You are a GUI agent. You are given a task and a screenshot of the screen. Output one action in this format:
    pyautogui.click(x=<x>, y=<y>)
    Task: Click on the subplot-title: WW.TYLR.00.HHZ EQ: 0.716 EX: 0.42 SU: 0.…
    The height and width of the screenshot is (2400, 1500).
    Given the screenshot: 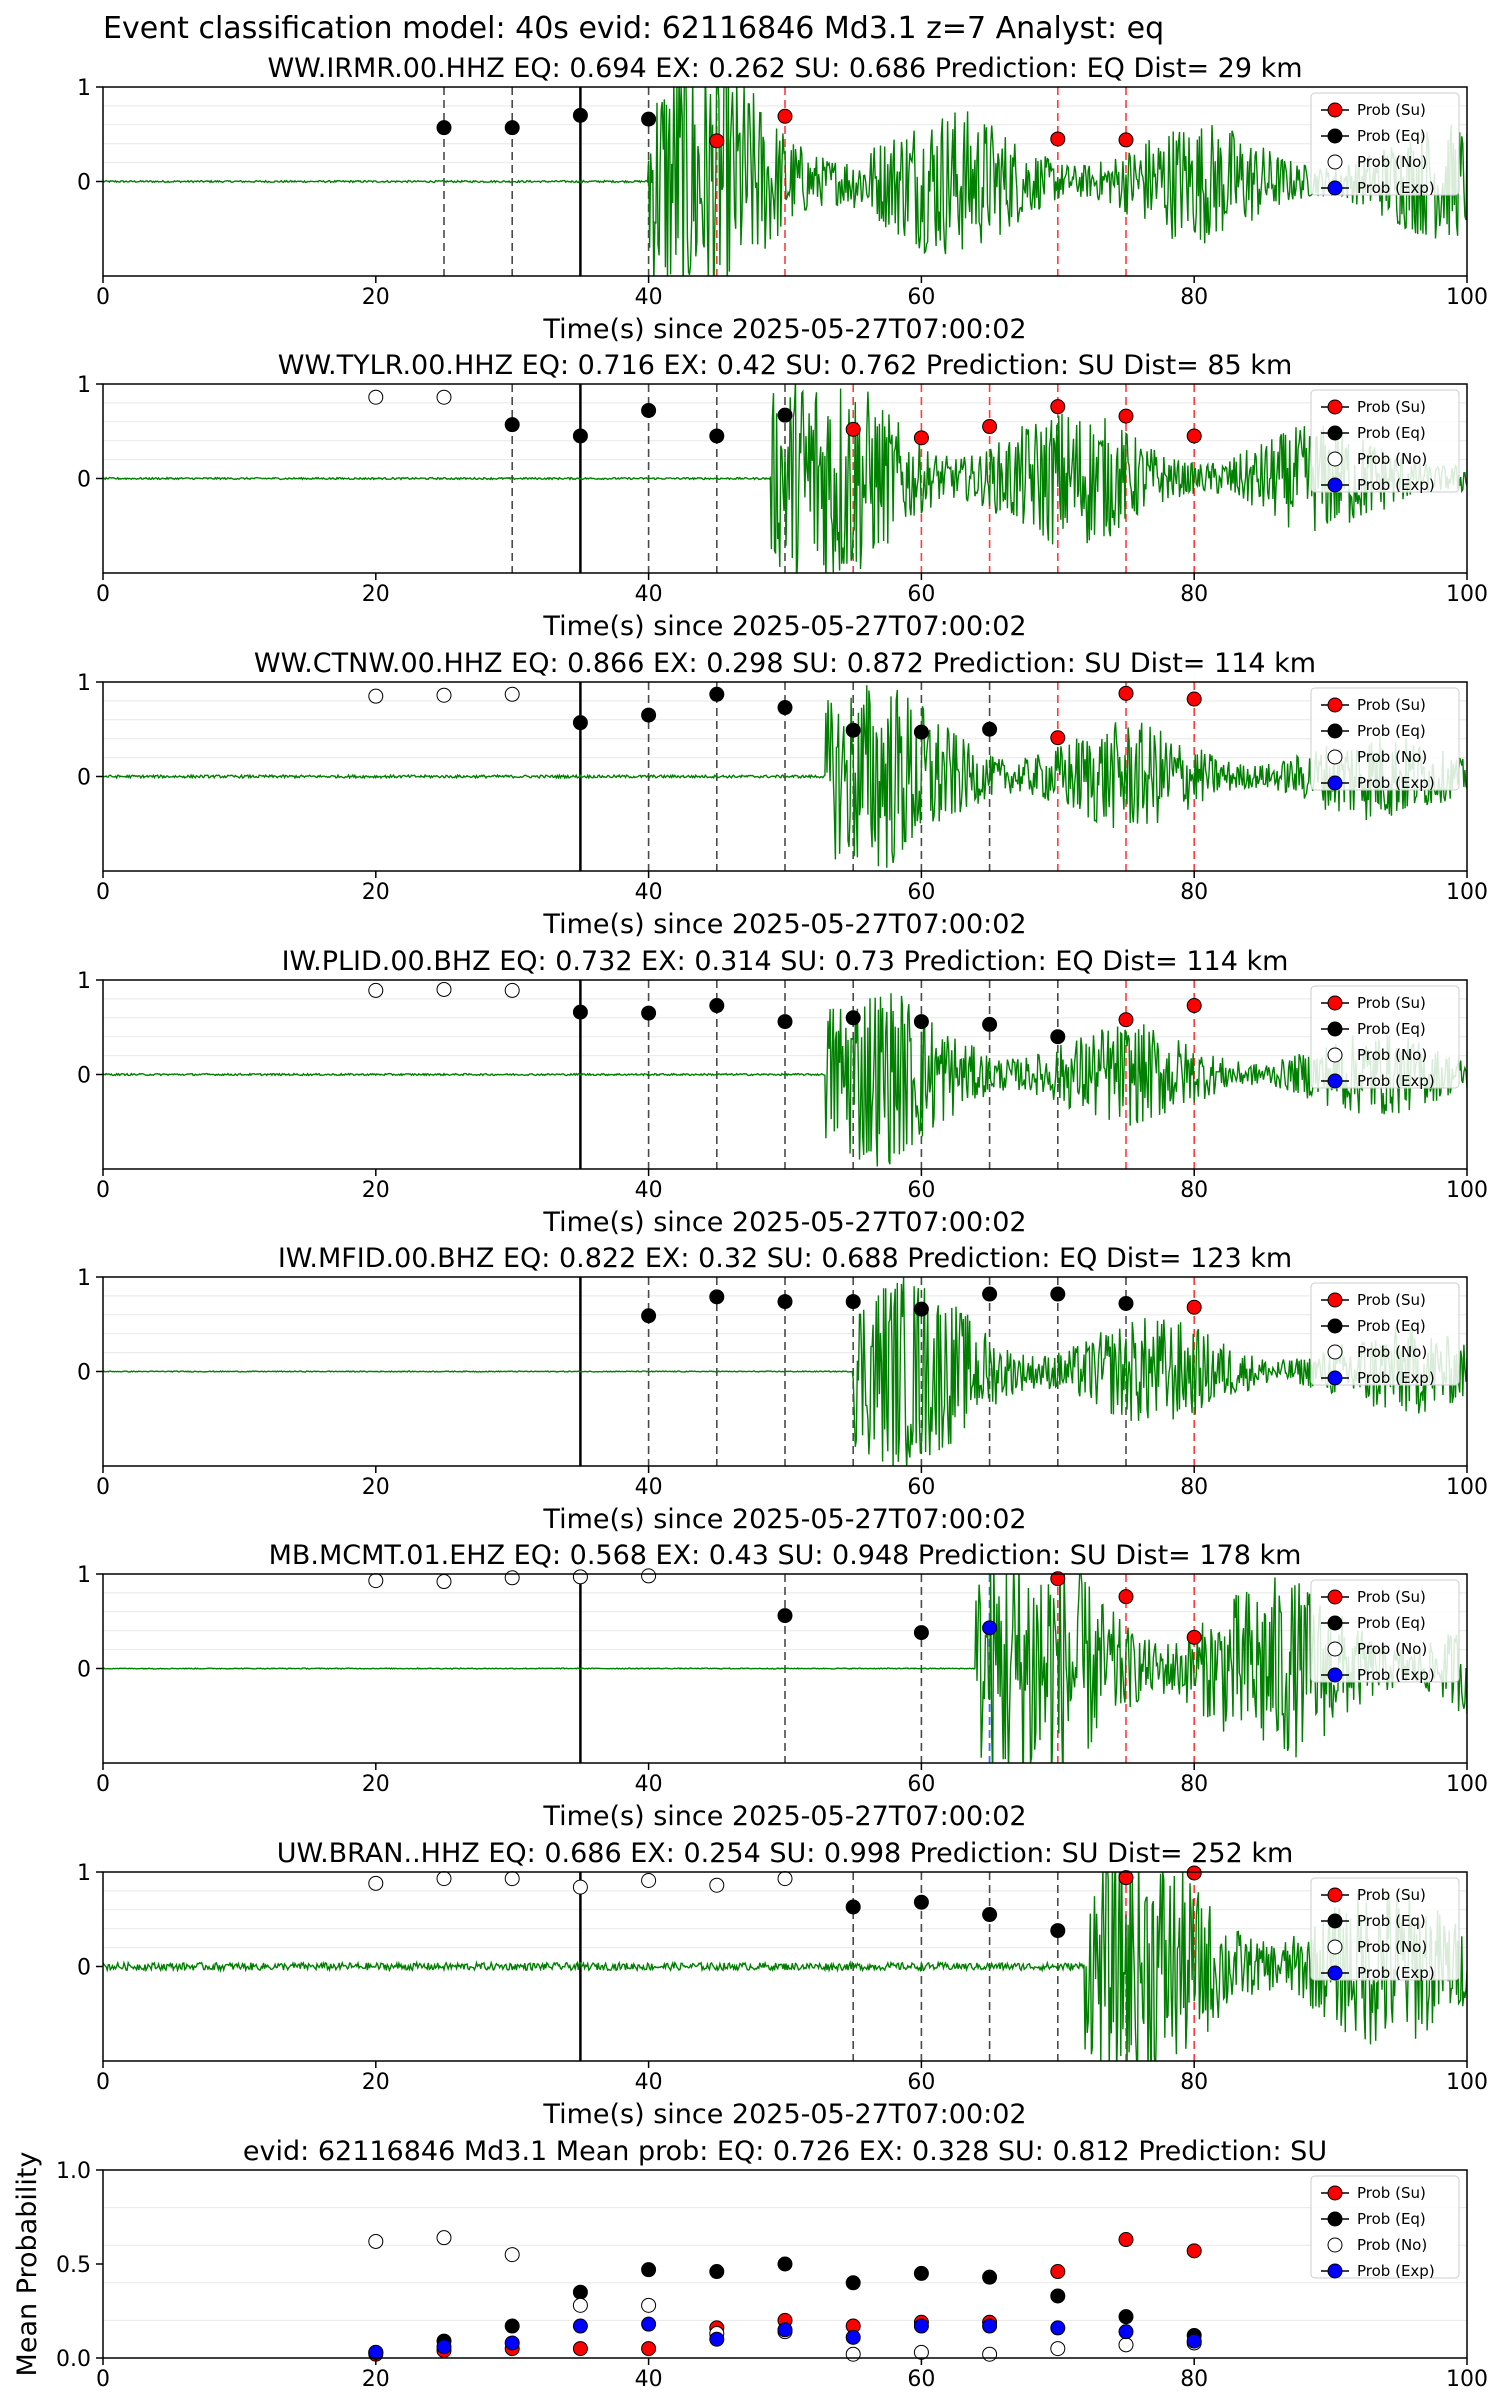 What is the action you would take?
    pyautogui.click(x=785, y=365)
    